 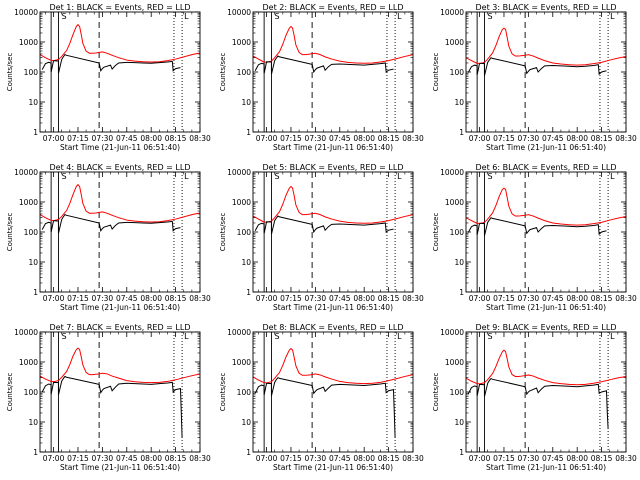 What do you see at coordinates (546, 167) in the screenshot?
I see `chart-title: Det 6: BLACK = Events, RED = LLD` at bounding box center [546, 167].